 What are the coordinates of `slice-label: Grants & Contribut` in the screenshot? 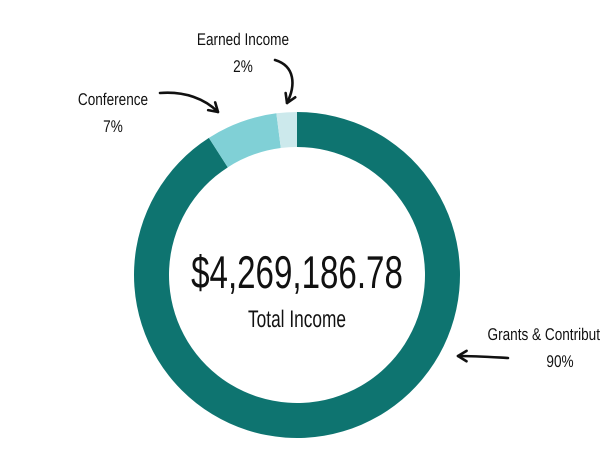 It's located at (544, 335).